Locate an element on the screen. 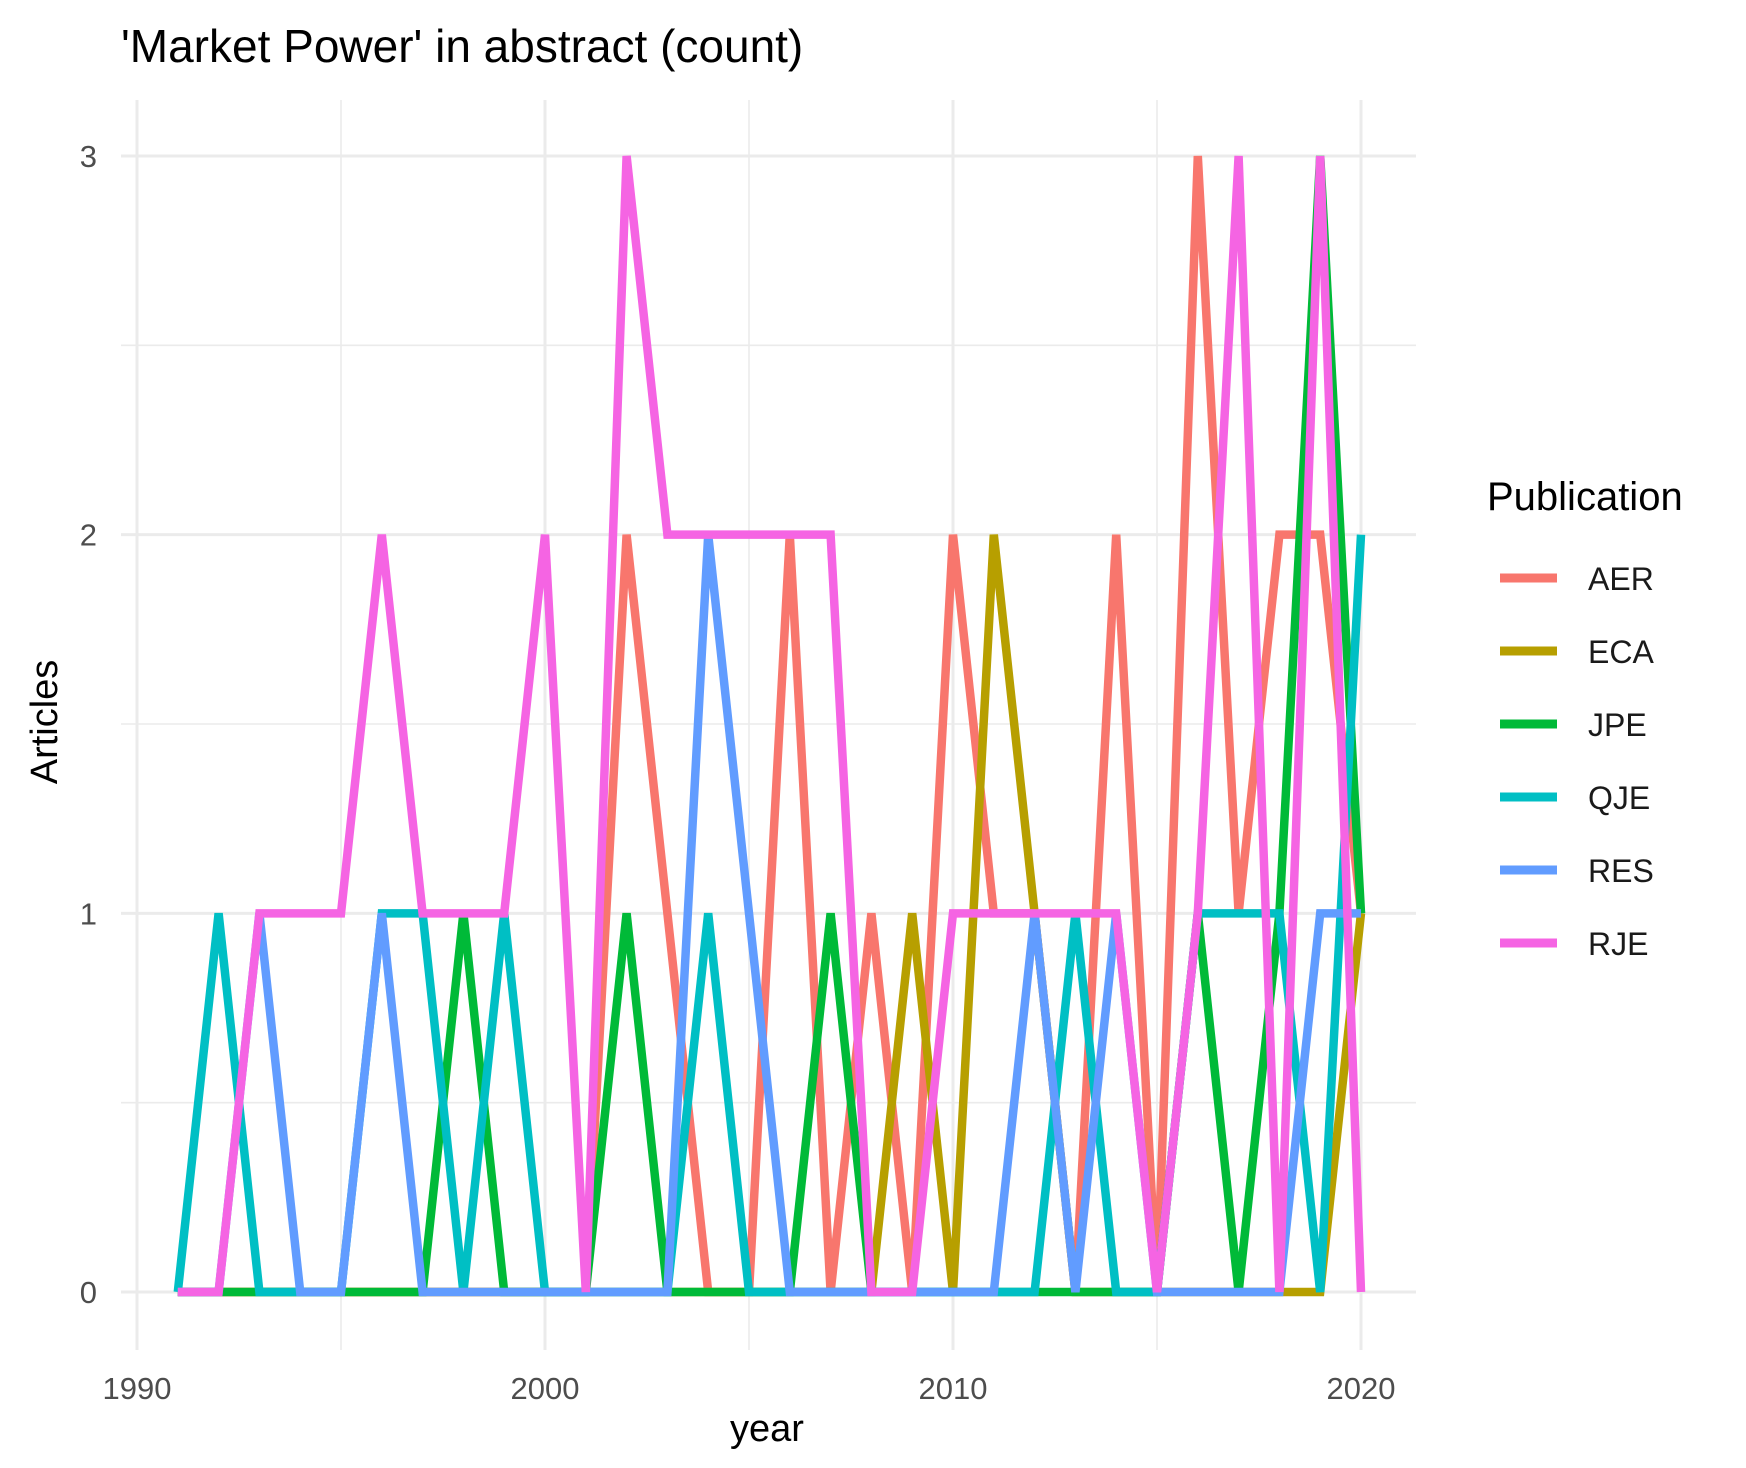  legend: Publication AER ECA JPE QJE RES RJE is located at coordinates (1585, 718).